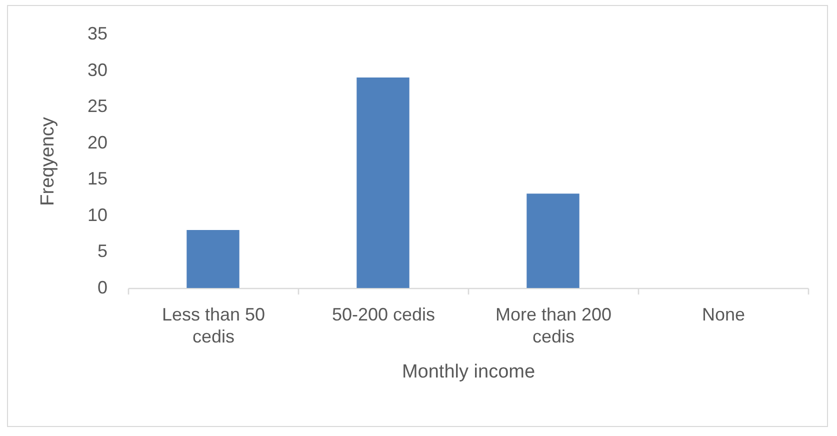  I want to click on x-tick-label: More than 200 cedis, so click(553, 325).